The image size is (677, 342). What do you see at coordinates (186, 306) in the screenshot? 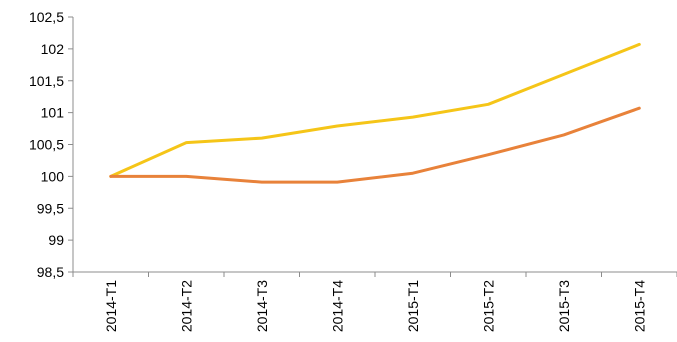
I see `x-tick-label: 2014-T2` at bounding box center [186, 306].